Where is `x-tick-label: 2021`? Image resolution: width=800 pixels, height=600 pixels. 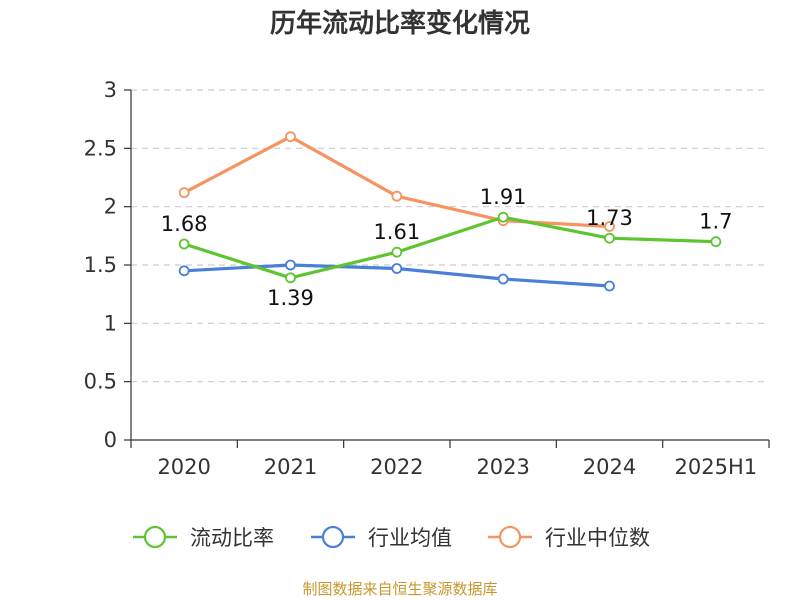 x-tick-label: 2021 is located at coordinates (290, 467).